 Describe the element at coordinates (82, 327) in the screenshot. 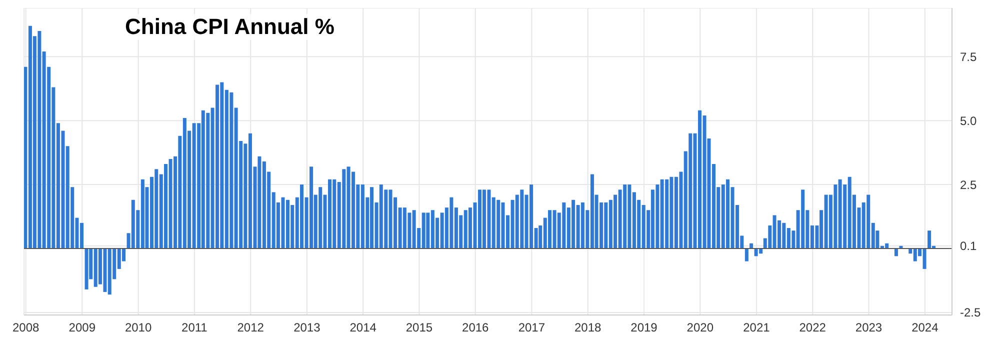

I see `x-tick-label: 2009` at that location.